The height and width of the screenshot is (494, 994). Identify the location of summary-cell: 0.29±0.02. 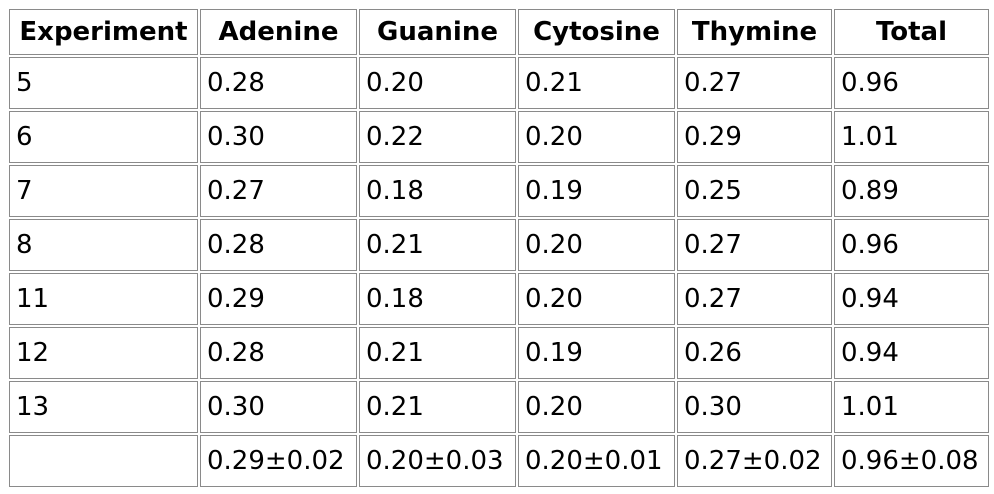
(278, 461).